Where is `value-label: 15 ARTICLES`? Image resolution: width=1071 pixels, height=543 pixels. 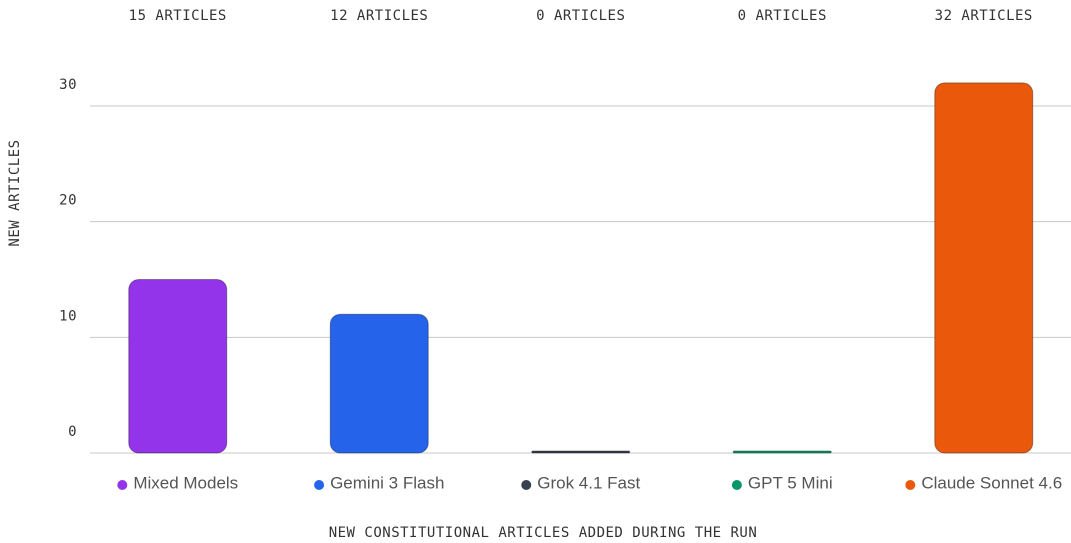 value-label: 15 ARTICLES is located at coordinates (178, 16).